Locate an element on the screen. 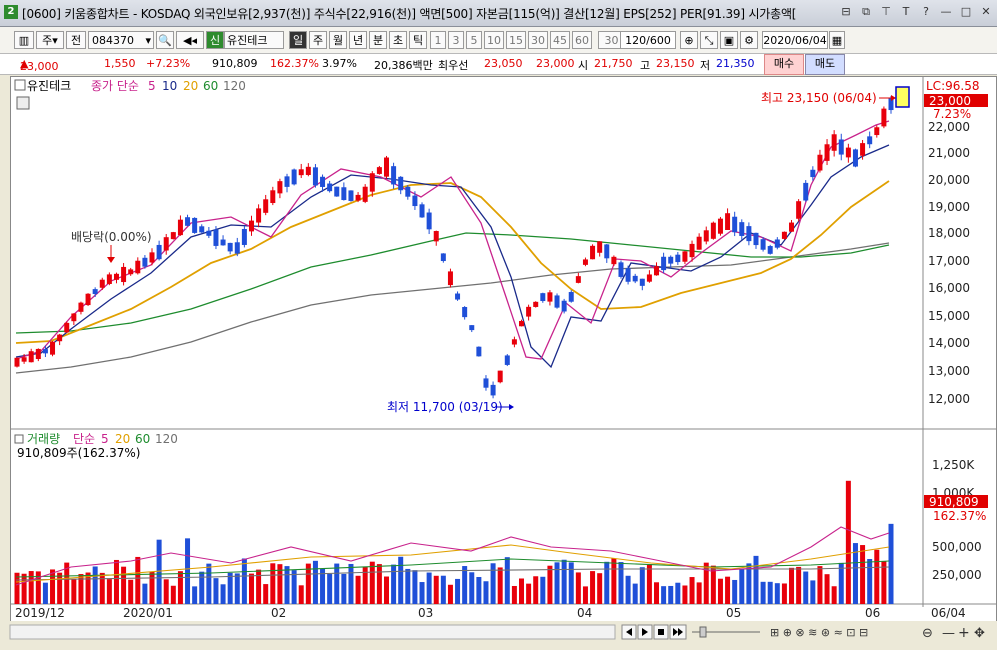 Image resolution: width=997 pixels, height=650 pixels. layout-icon: ▥ is located at coordinates (24, 40).